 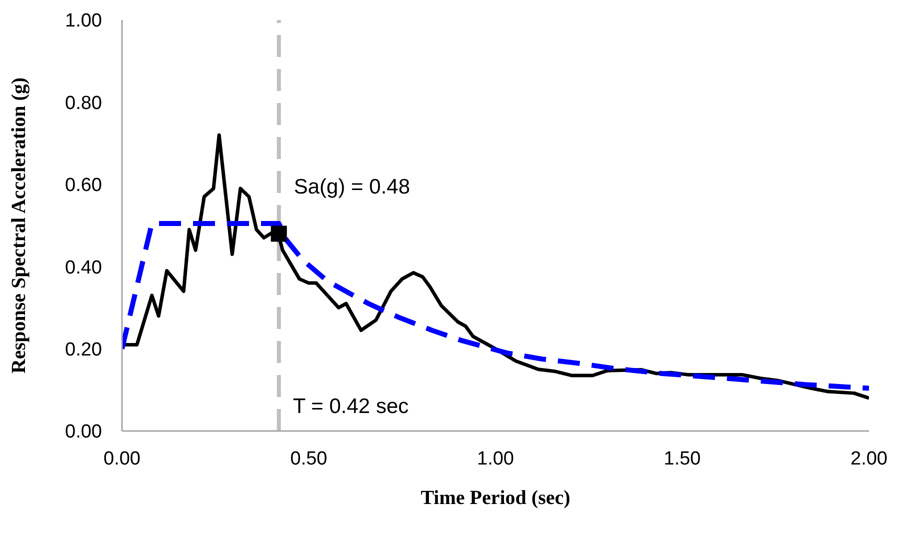 What do you see at coordinates (19, 225) in the screenshot?
I see `y-axis-title: Response Spectral Acceleration (g)` at bounding box center [19, 225].